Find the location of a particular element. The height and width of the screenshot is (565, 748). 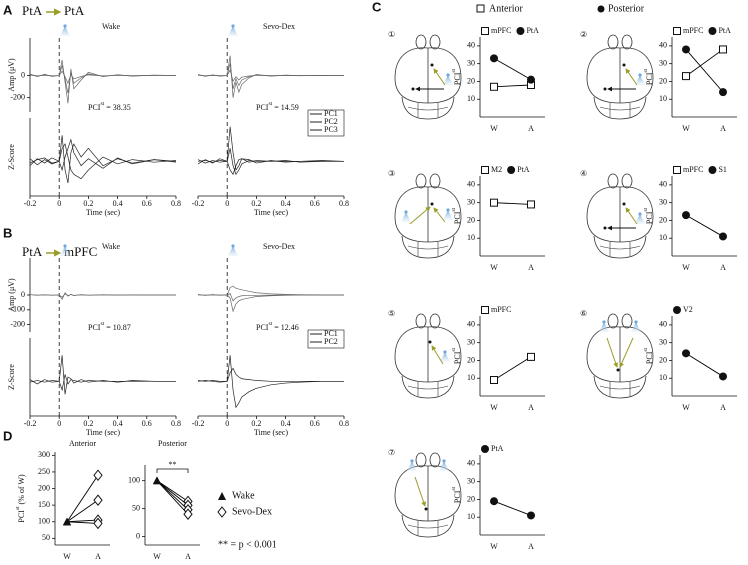

annotation-suffix: = 10.87 is located at coordinates (118, 327).